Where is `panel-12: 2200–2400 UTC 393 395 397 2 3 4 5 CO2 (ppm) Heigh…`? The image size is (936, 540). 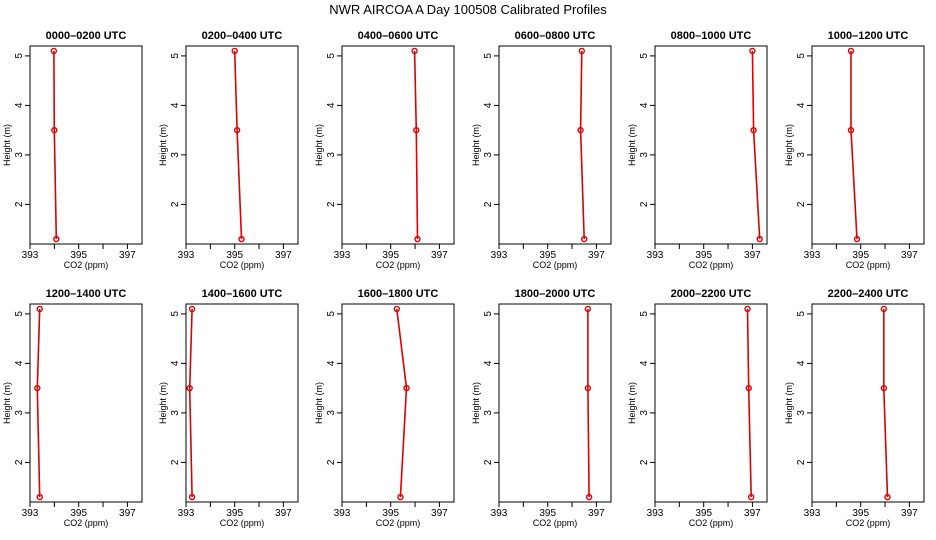
panel-12: 2200–2400 UTC 393 395 397 2 3 4 5 CO2 (ppm) Heigh… is located at coordinates (854, 408).